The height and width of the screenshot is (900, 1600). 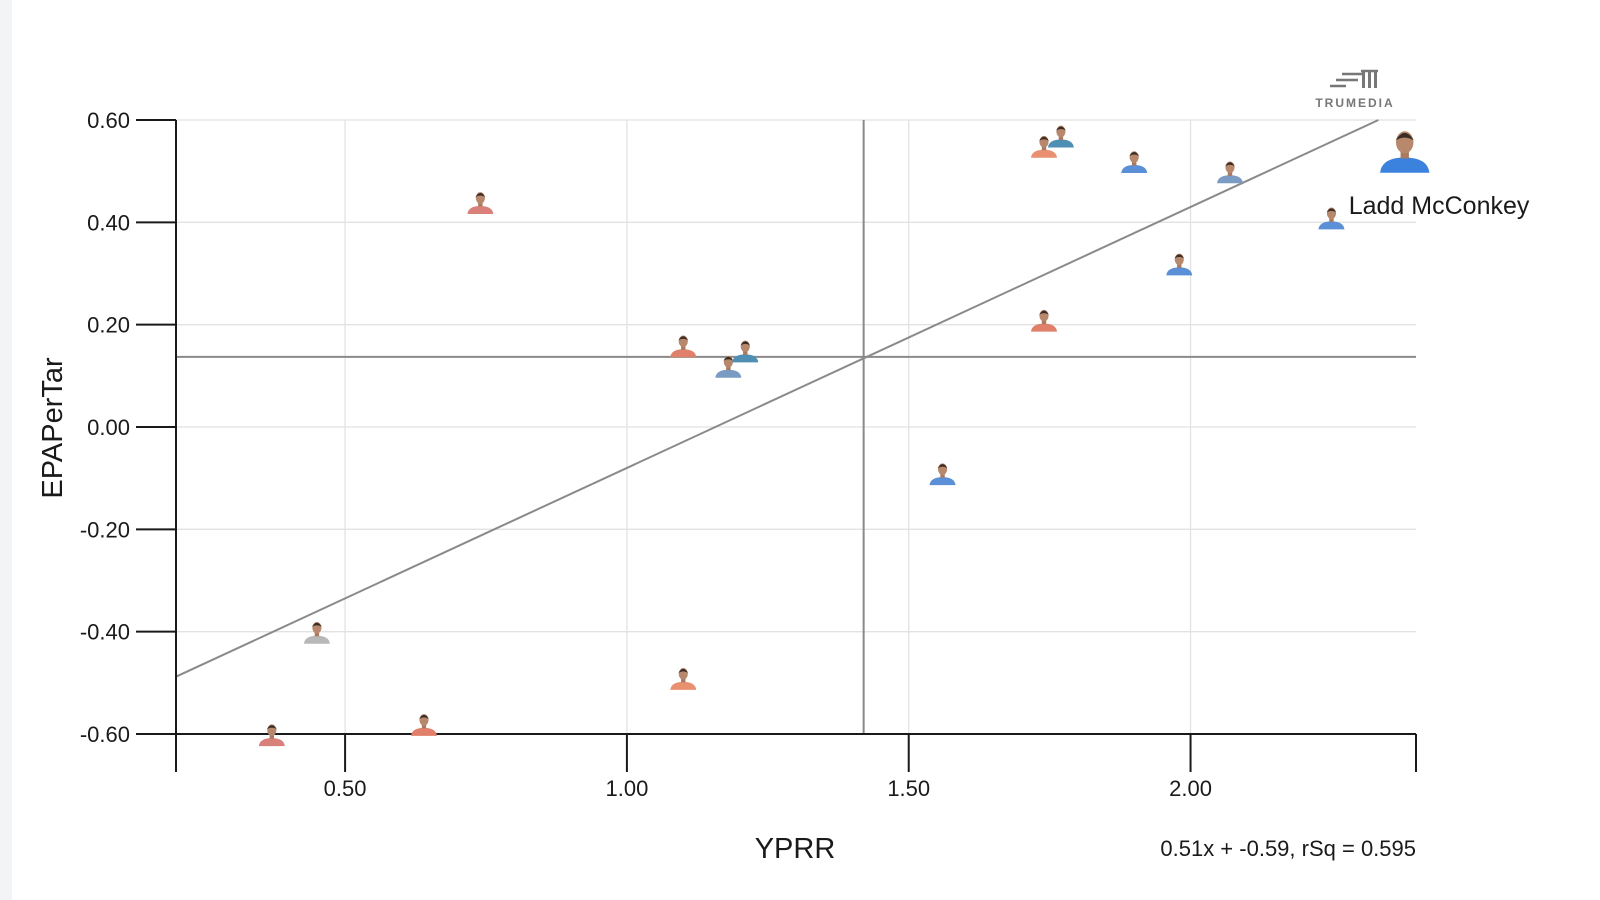 I want to click on x-tick-label: 1.50, so click(x=908, y=788).